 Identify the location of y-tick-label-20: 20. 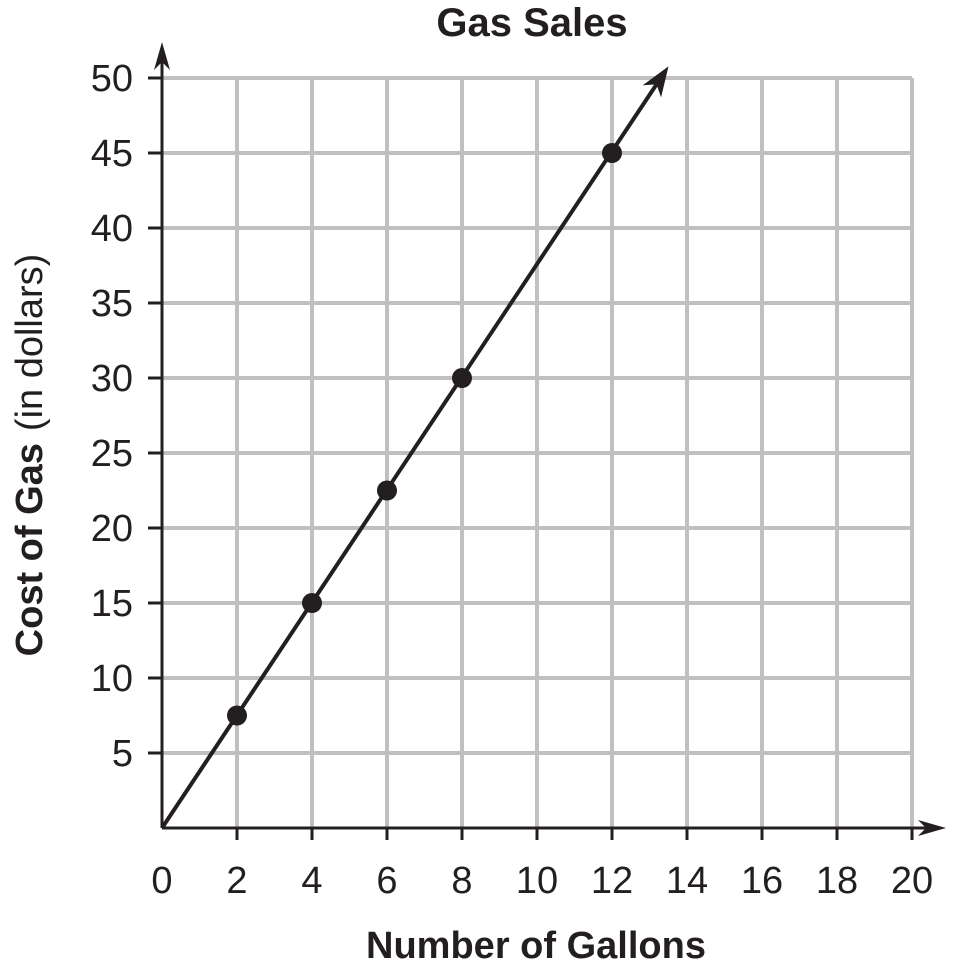
(112, 529).